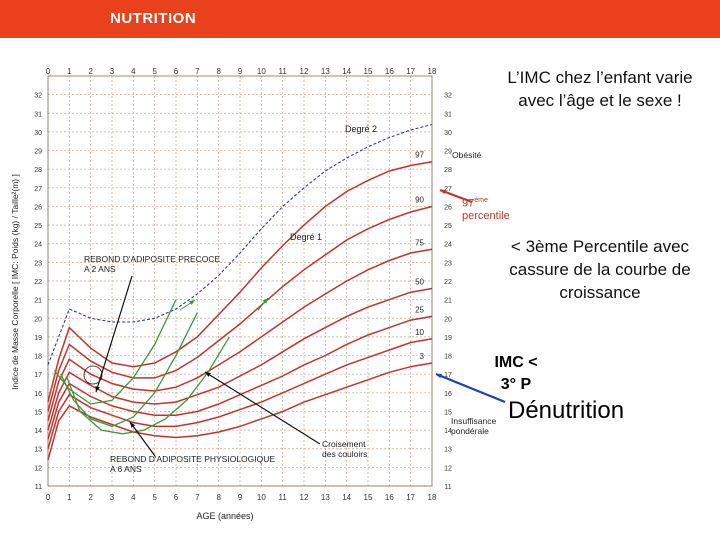 This screenshot has height=540, width=720. What do you see at coordinates (439, 376) in the screenshot?
I see `arrow-imc-3-percentile-head` at bounding box center [439, 376].